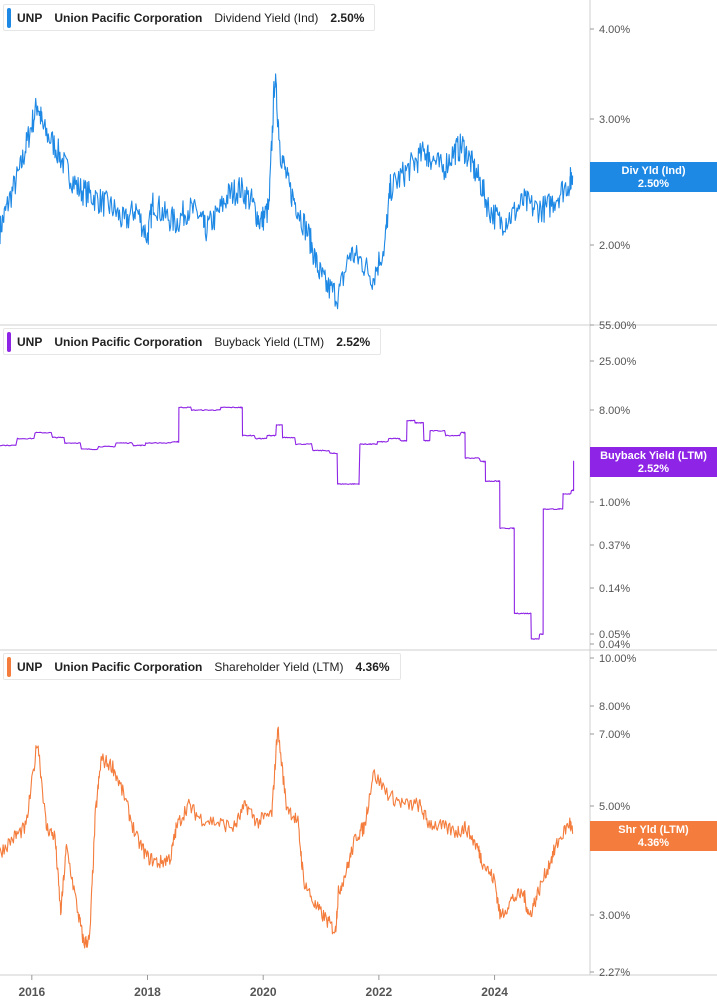 The width and height of the screenshot is (717, 1005). I want to click on current-value: 2.52%, so click(353, 341).